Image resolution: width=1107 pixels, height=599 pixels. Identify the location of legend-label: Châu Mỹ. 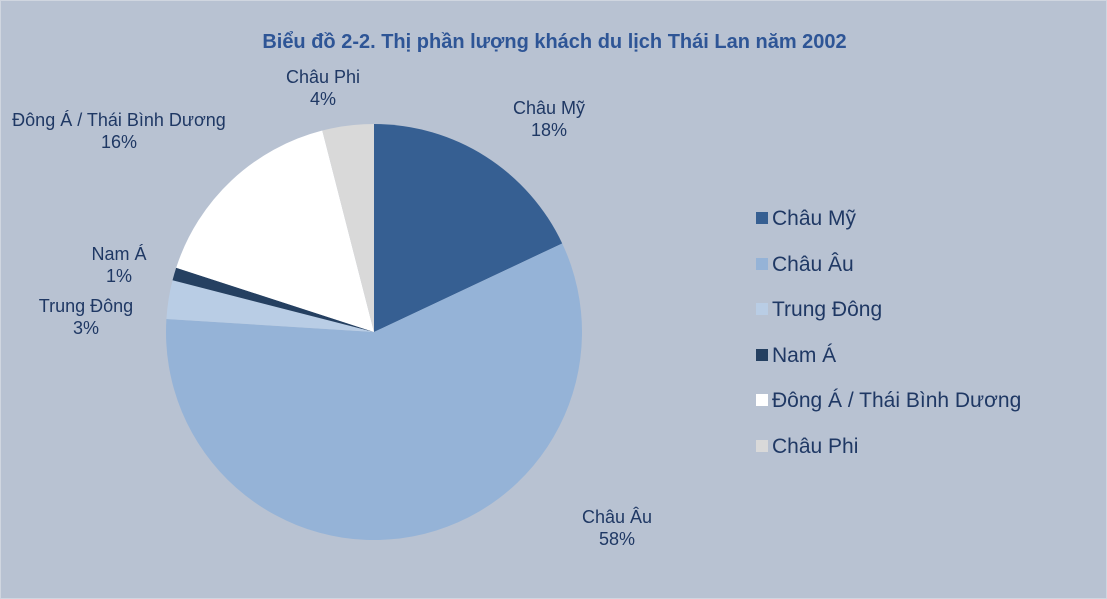
(814, 218).